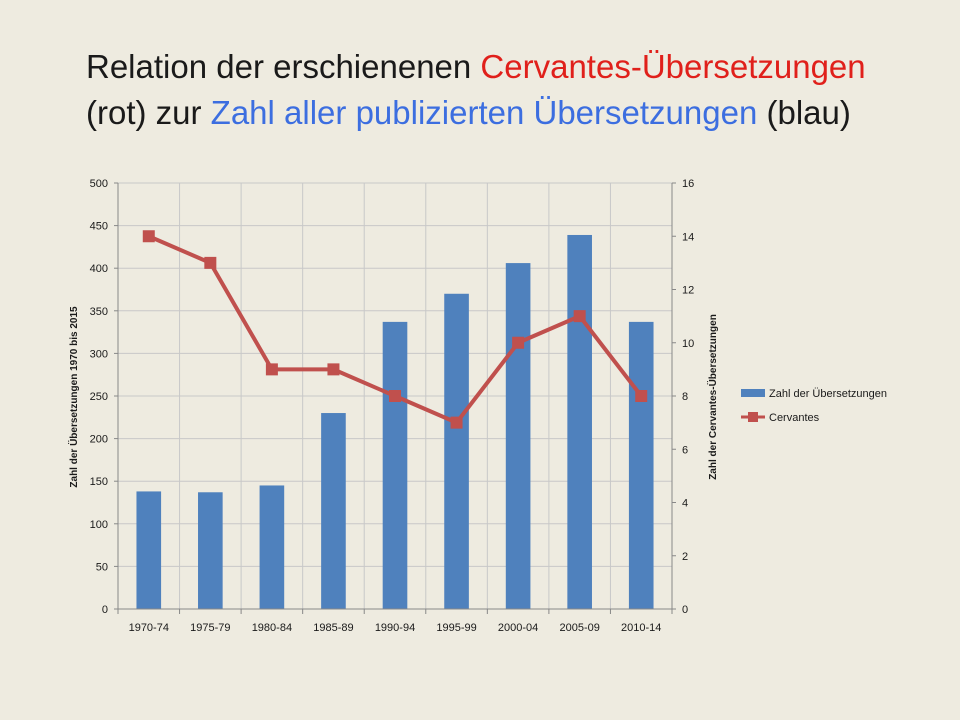 Image resolution: width=960 pixels, height=720 pixels. I want to click on x-tick-label: 1985-89, so click(333, 628).